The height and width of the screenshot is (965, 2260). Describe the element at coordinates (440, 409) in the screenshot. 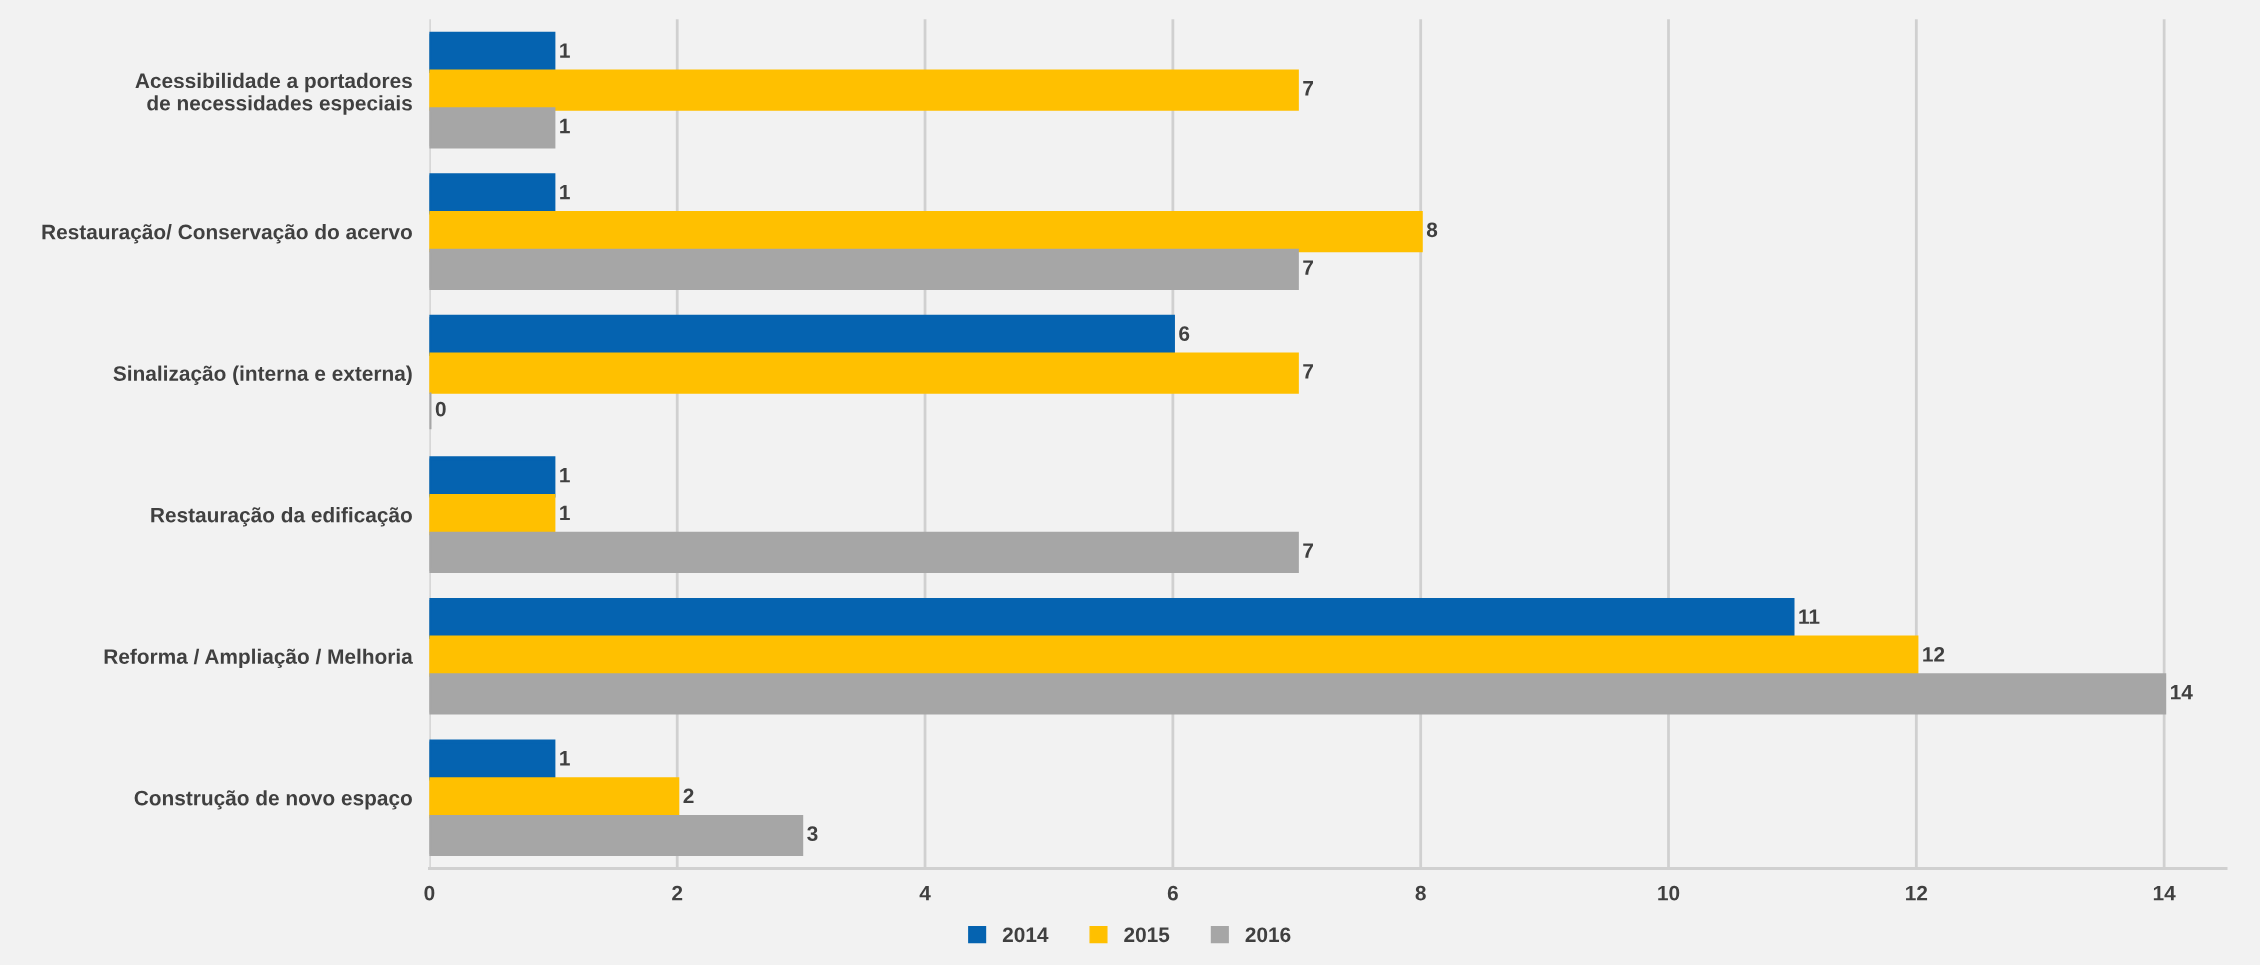

I see `data-label: 0` at that location.